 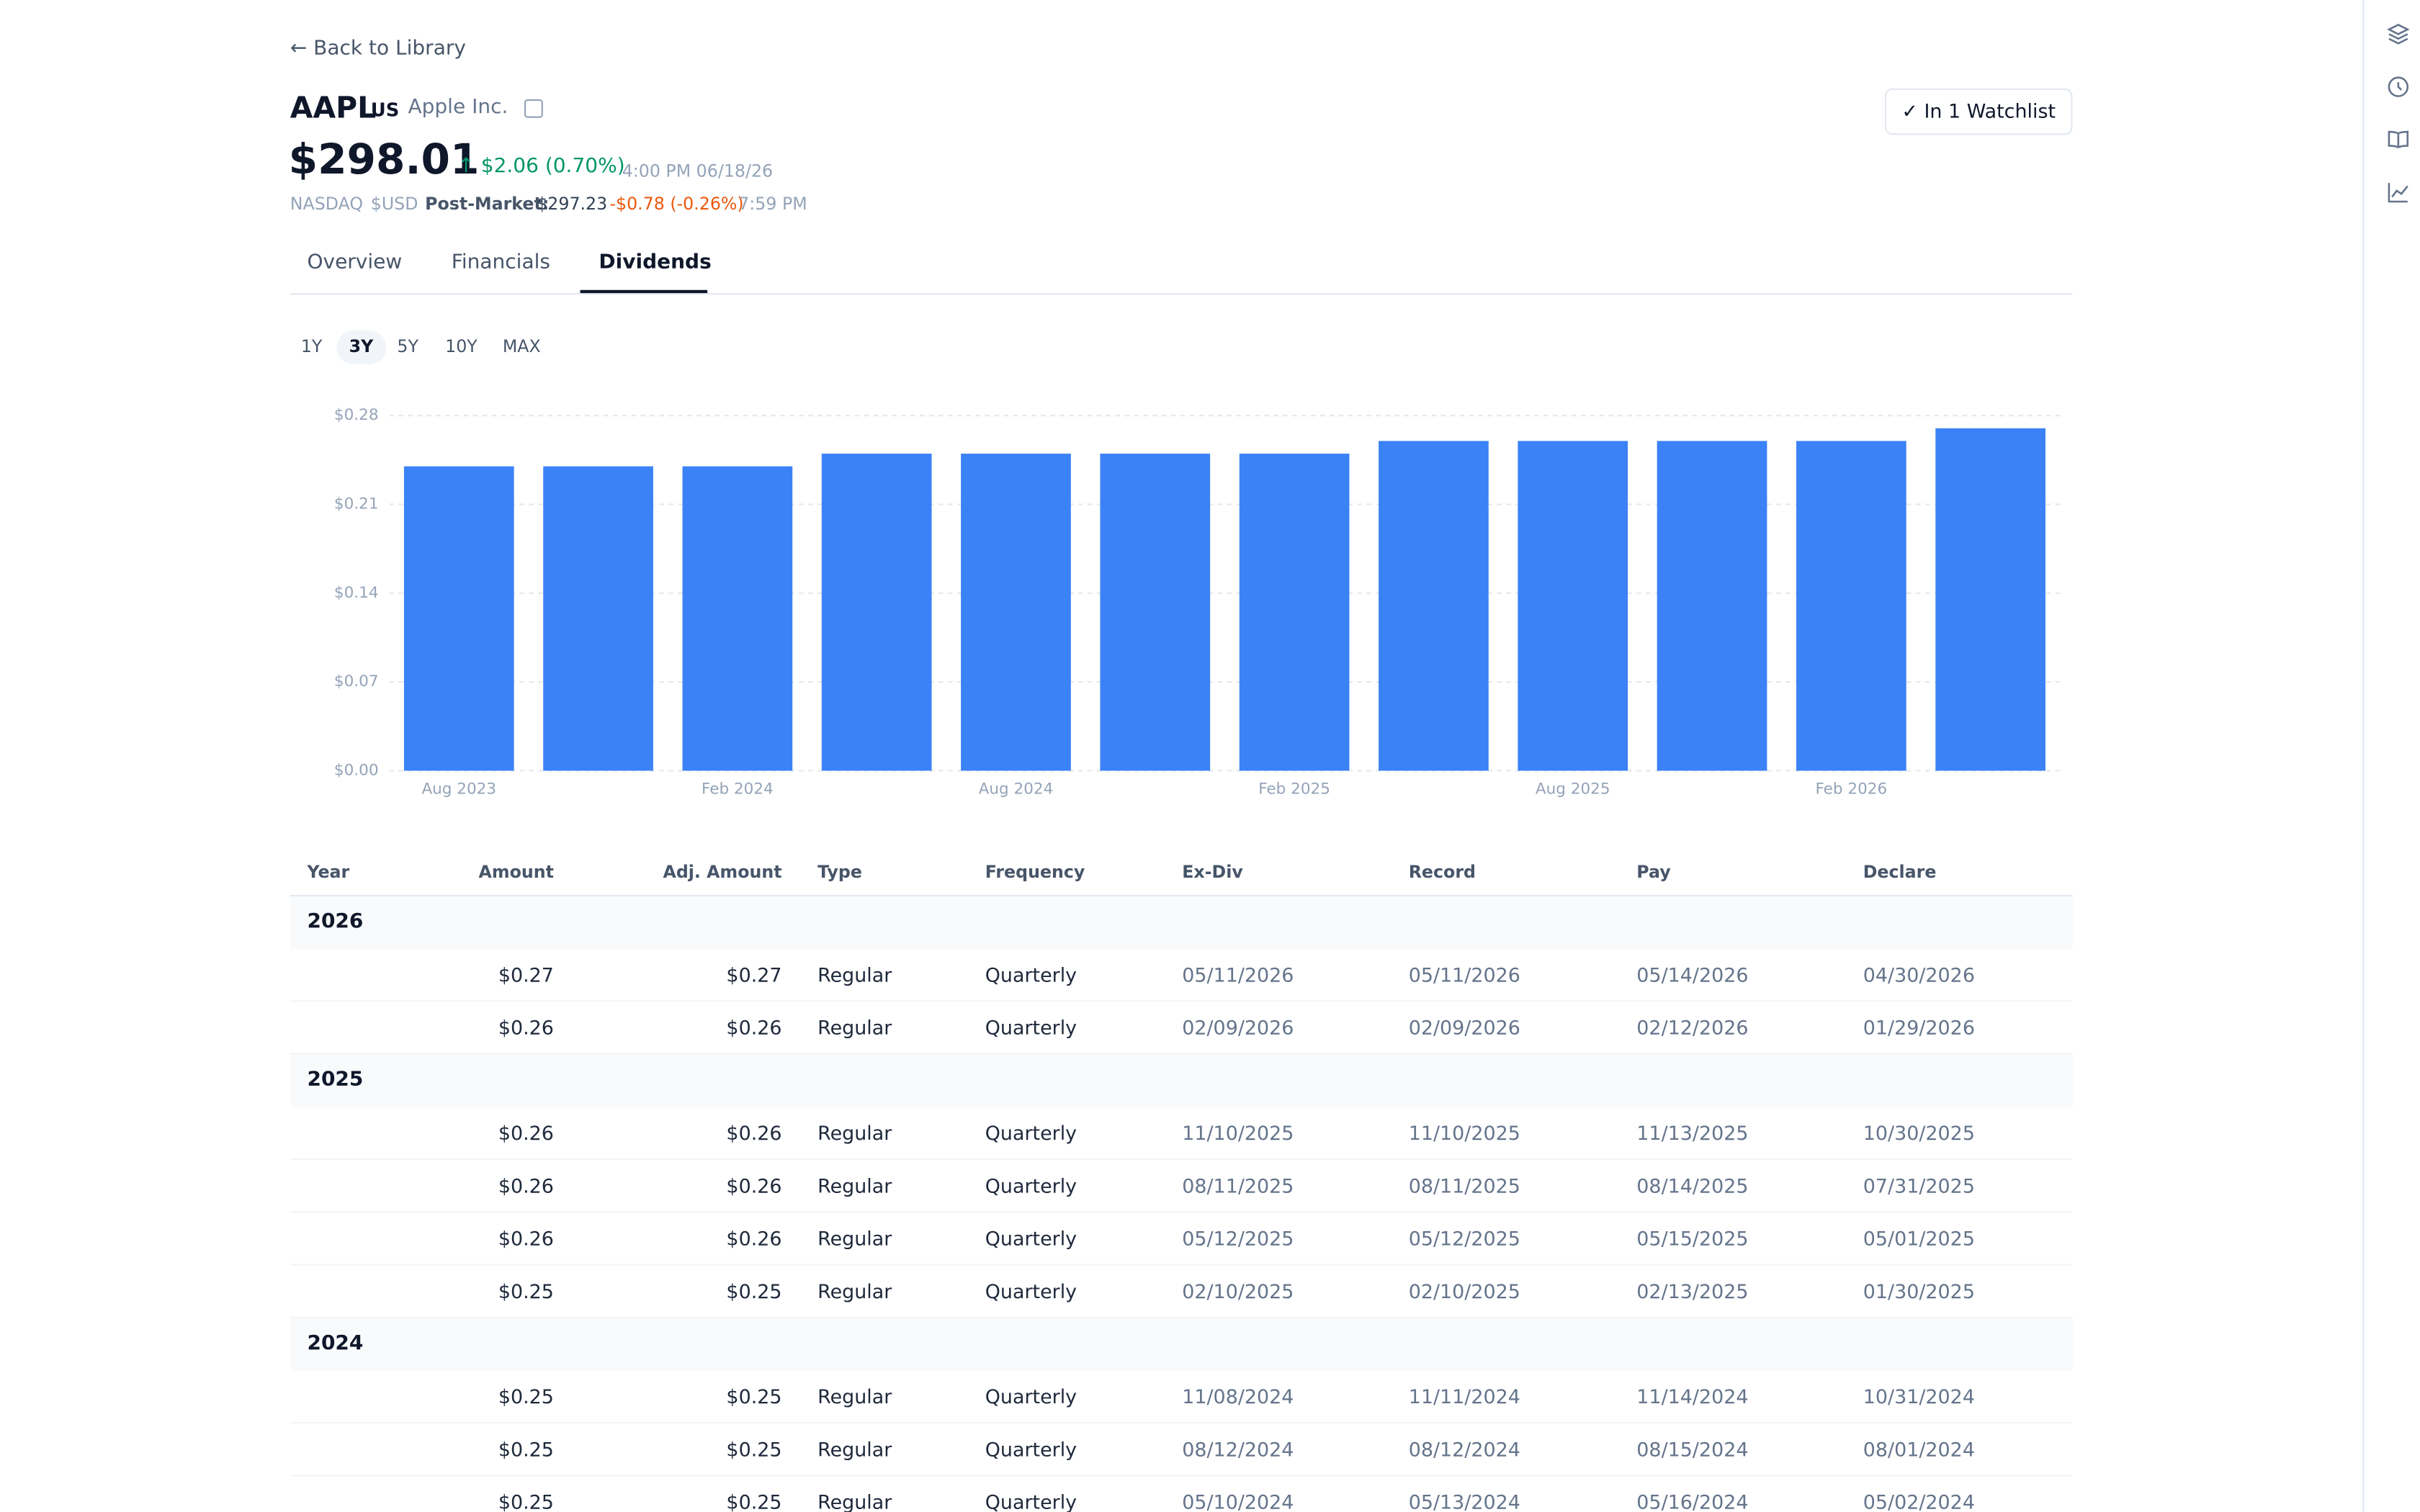 I want to click on x-tick-label: Feb 2025, so click(x=1294, y=789).